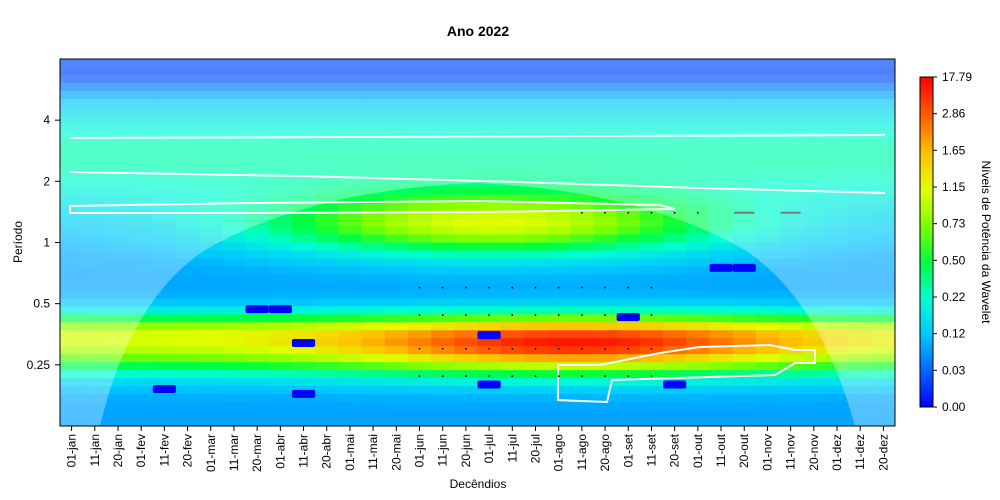 Image resolution: width=1000 pixels, height=500 pixels. Describe the element at coordinates (443, 450) in the screenshot. I see `x-tick-label: 11-jun` at that location.